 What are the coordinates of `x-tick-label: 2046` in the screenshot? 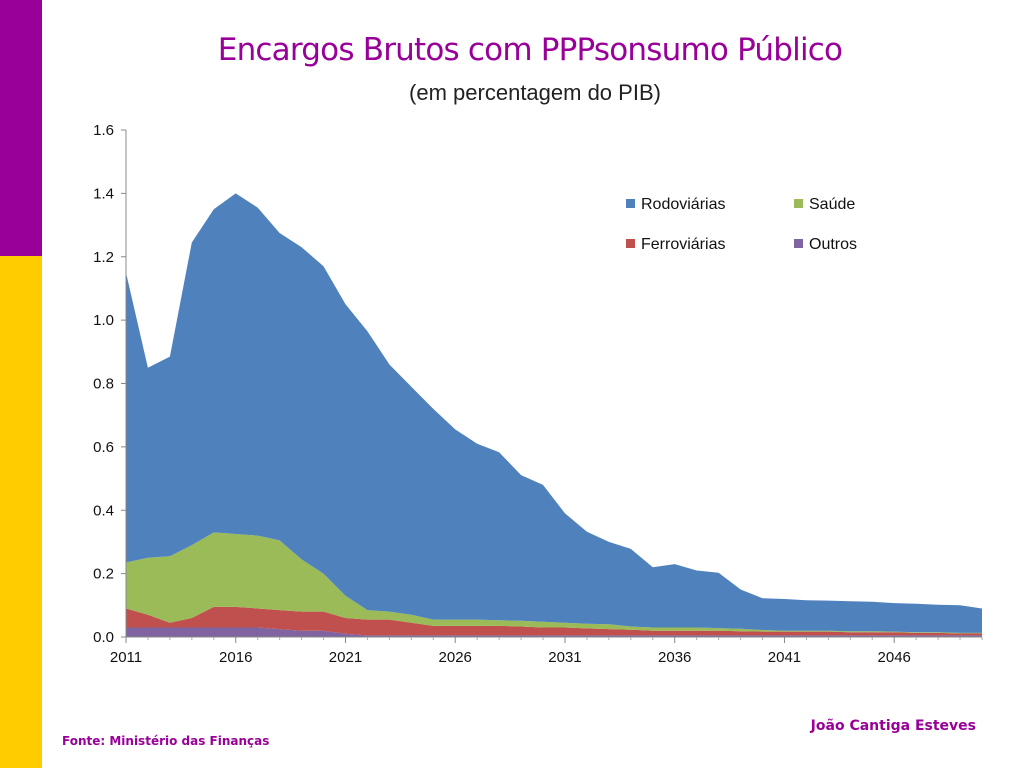 It's located at (894, 657).